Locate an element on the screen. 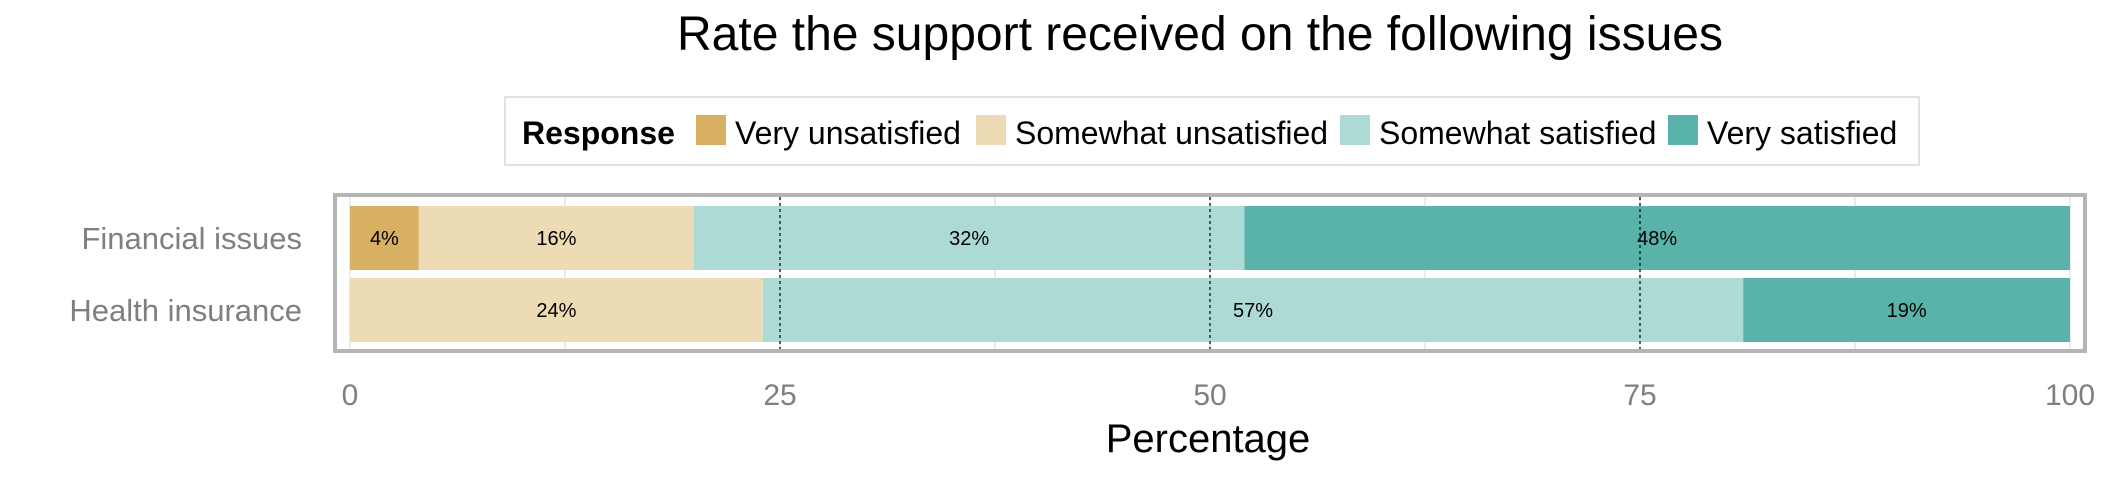  x-tick-label: 25 is located at coordinates (779, 395).